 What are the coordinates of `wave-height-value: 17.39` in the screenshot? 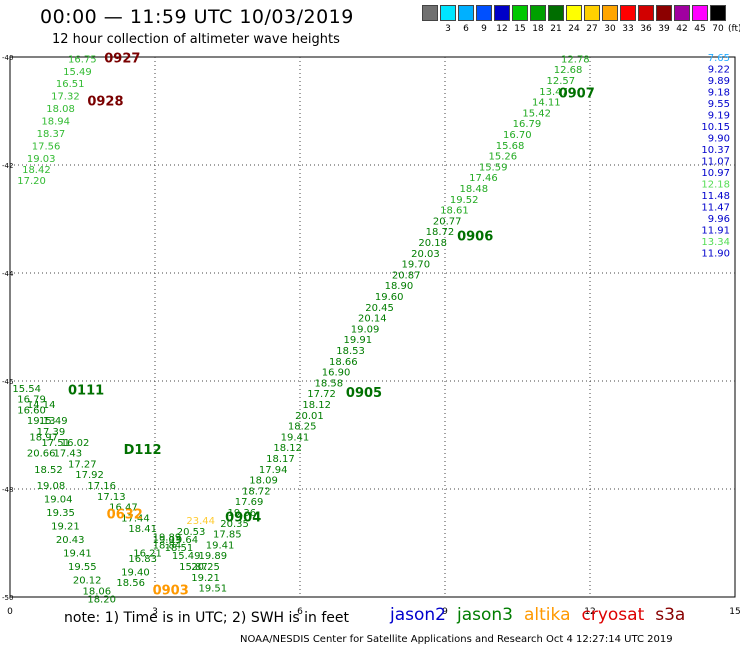 It's located at (51, 432).